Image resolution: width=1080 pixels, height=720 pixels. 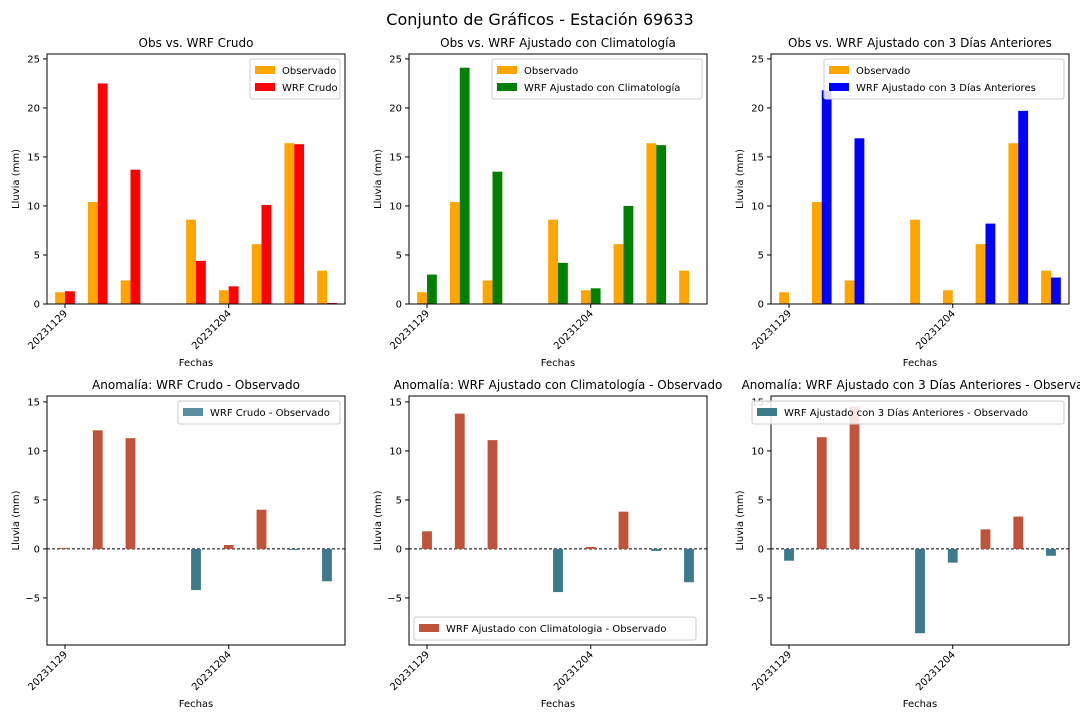 What do you see at coordinates (33, 451) in the screenshot?
I see `panel4-ytick-label-10: 10` at bounding box center [33, 451].